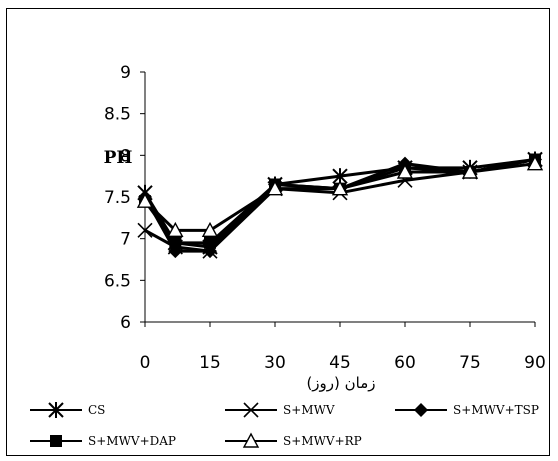  What do you see at coordinates (125, 73) in the screenshot?
I see `y-tick-label: 9` at bounding box center [125, 73].